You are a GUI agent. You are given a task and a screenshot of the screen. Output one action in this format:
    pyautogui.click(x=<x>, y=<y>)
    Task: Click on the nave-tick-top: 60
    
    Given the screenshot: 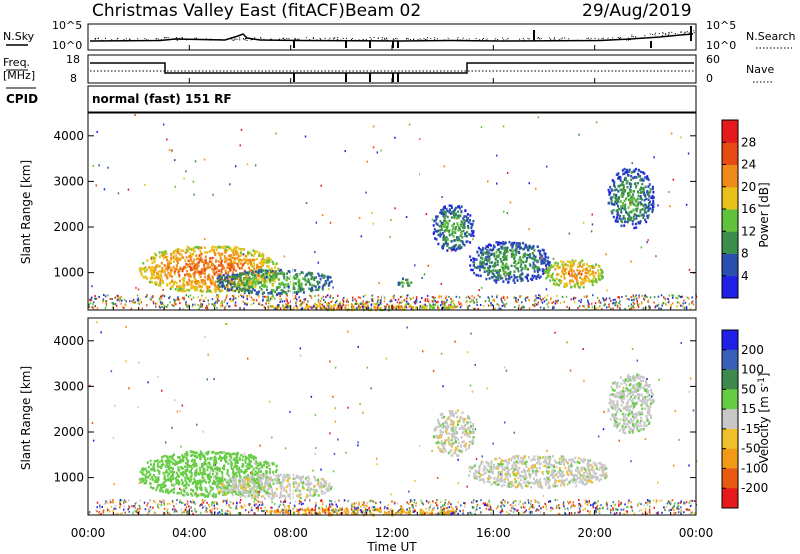 What is the action you would take?
    pyautogui.click(x=713, y=59)
    